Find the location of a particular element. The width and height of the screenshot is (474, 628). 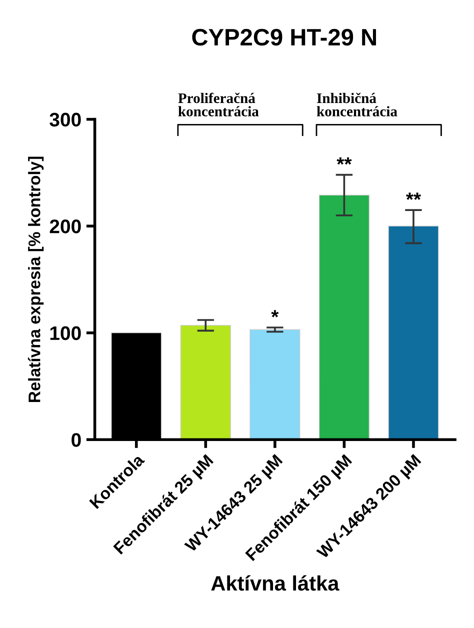

y-tick-label: 0 is located at coordinates (76, 440).